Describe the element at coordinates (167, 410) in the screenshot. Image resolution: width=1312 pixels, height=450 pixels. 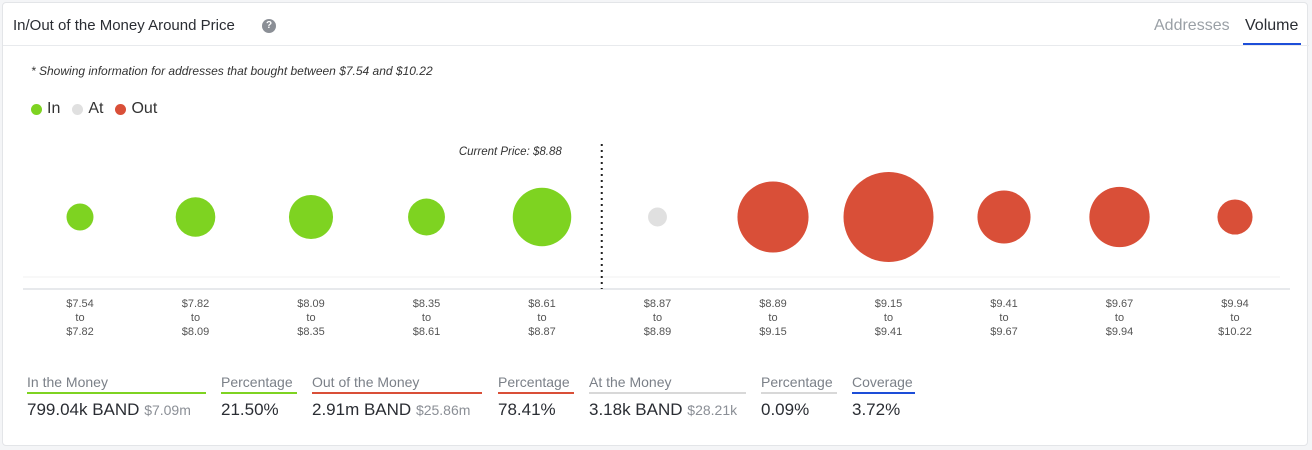
I see `stat-sub-in-money: $7.09m` at that location.